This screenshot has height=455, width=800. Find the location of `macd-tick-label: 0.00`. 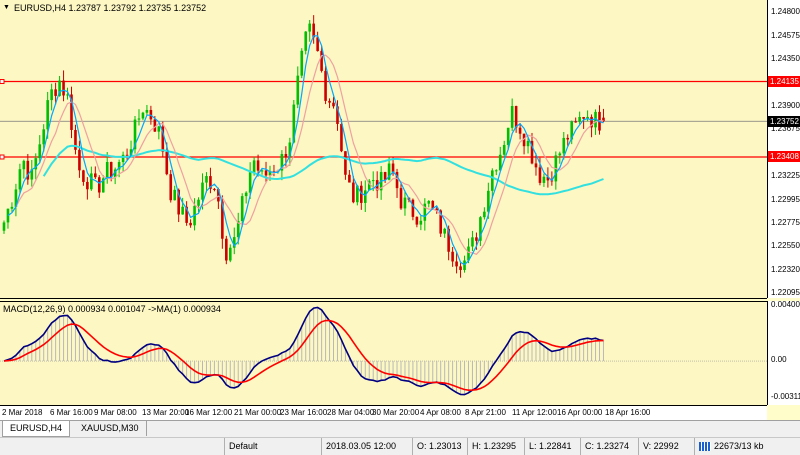

macd-tick-label: 0.00 is located at coordinates (779, 360).